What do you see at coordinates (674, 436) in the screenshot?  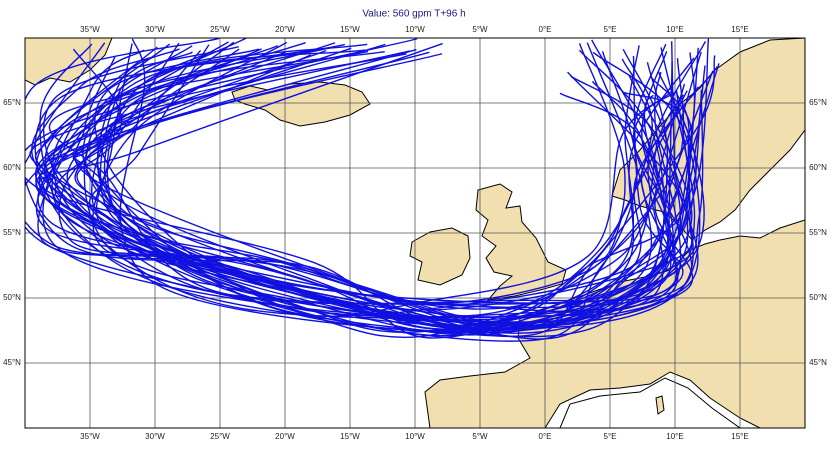 I see `lon-label-bottom: 10°E` at bounding box center [674, 436].